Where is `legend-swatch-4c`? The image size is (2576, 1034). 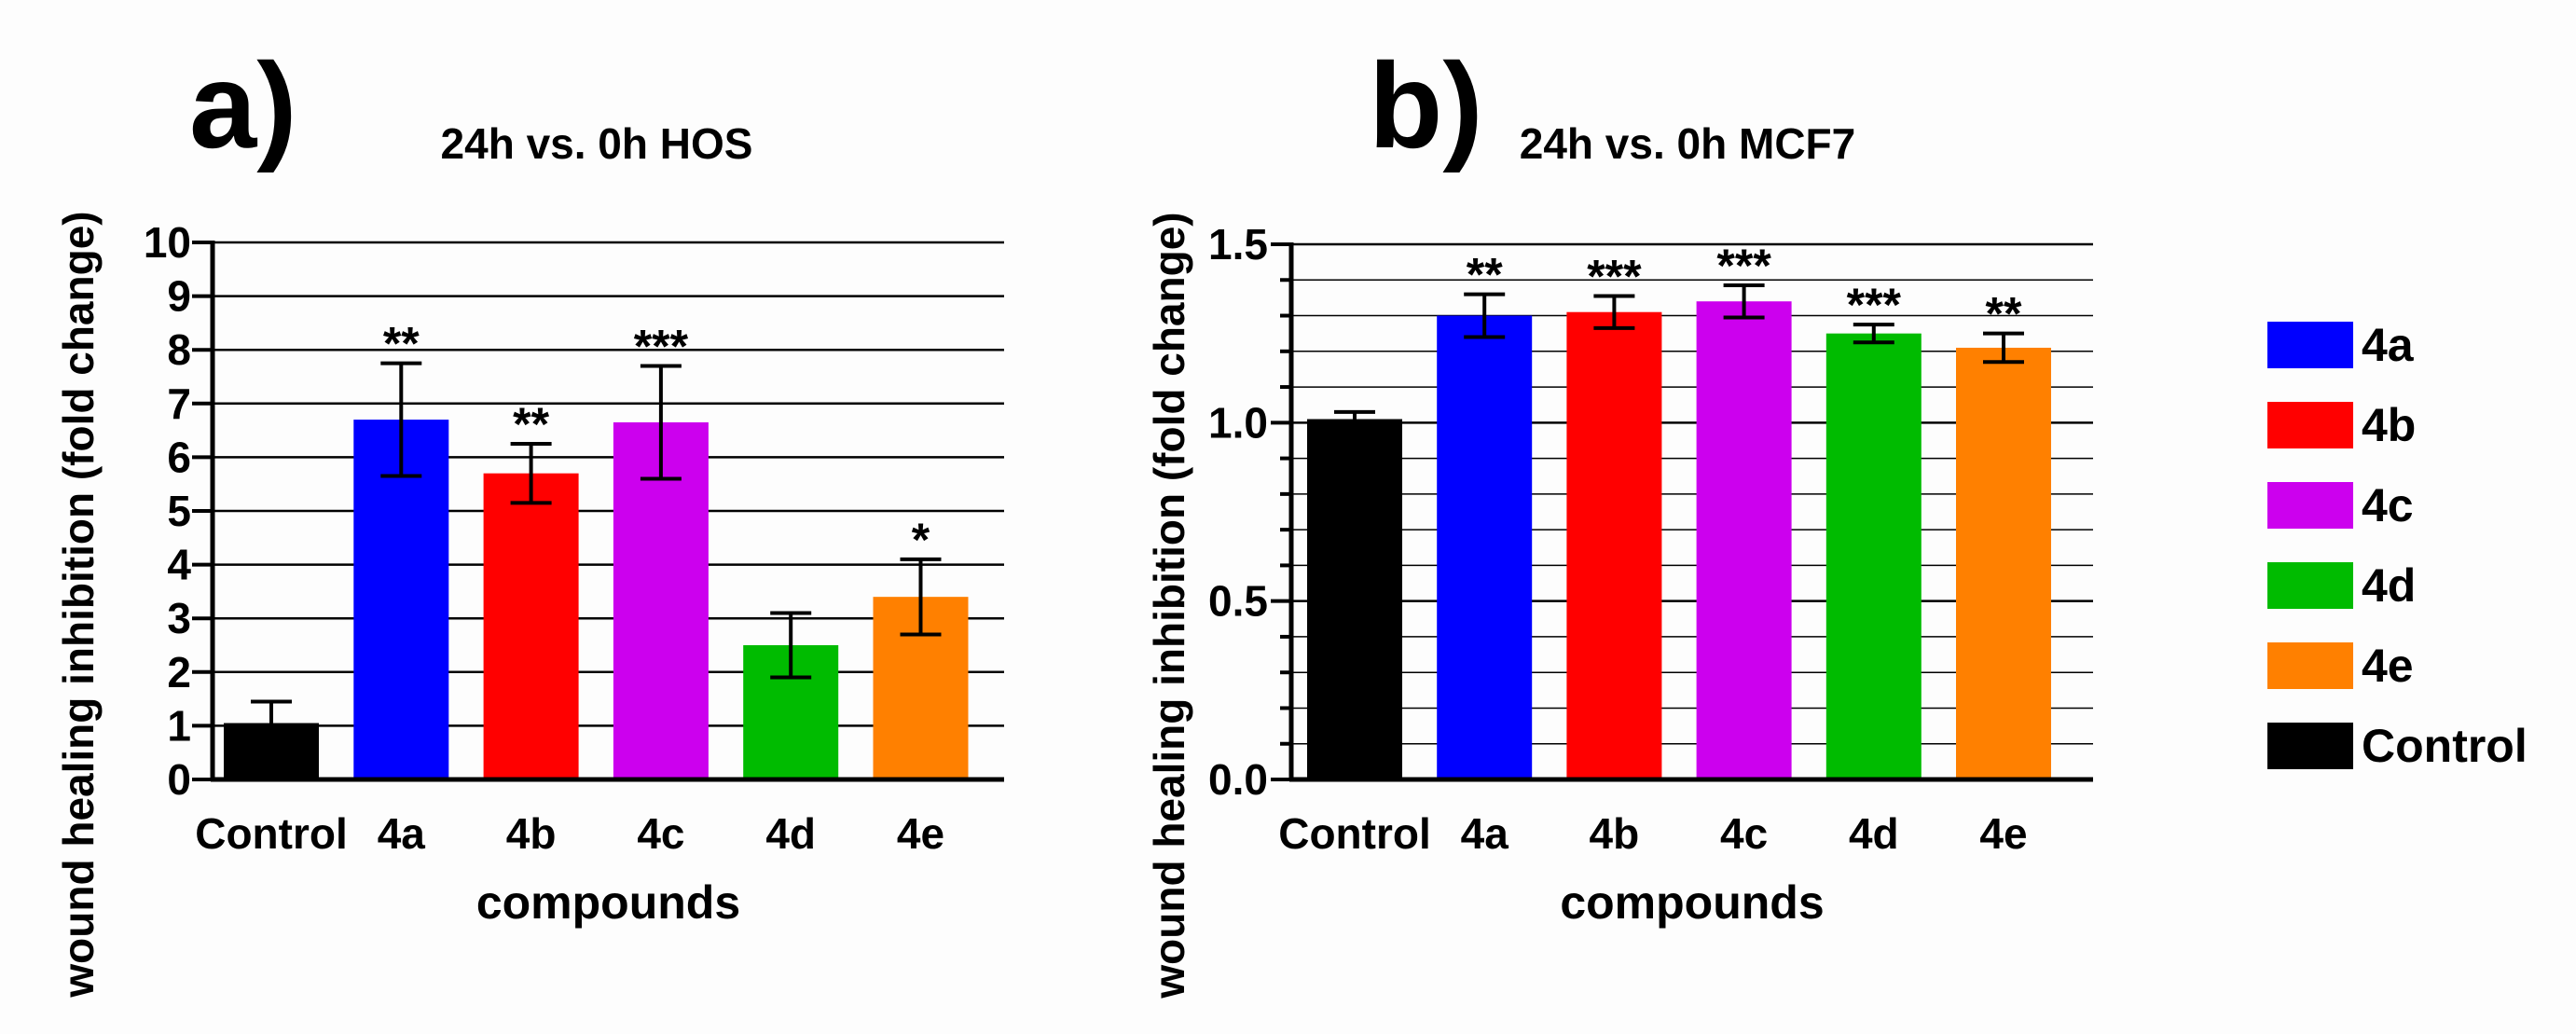
legend-swatch-4c is located at coordinates (2310, 505).